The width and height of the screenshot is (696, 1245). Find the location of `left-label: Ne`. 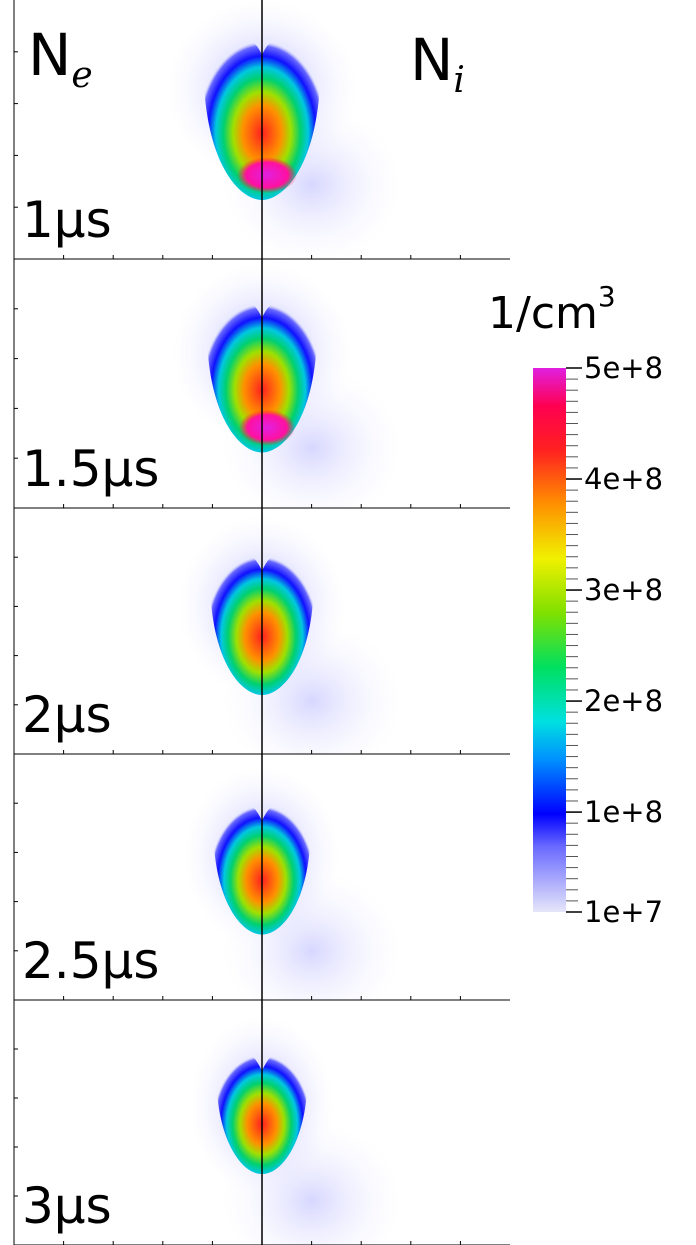

left-label: Ne is located at coordinates (60, 58).